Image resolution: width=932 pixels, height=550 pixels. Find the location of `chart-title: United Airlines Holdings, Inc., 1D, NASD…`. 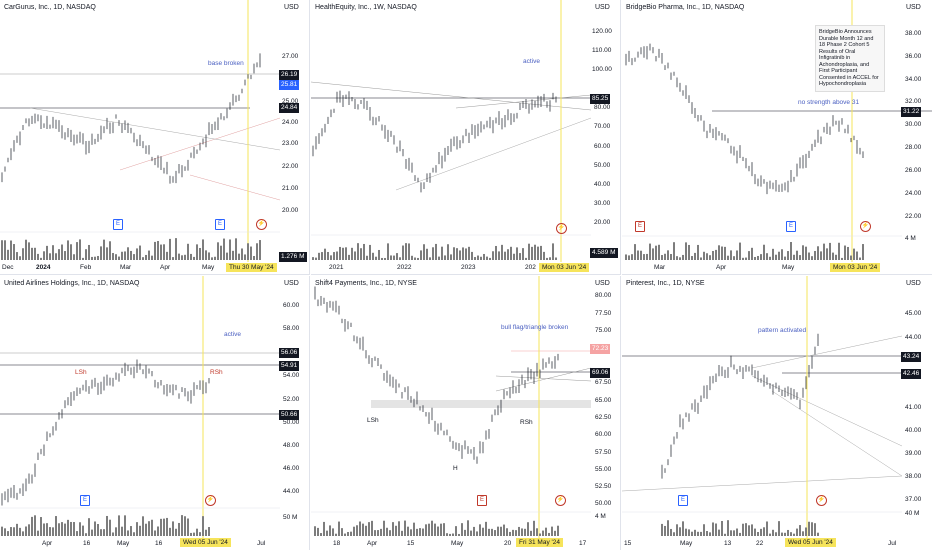

chart-title: United Airlines Holdings, Inc., 1D, NASD… is located at coordinates (72, 283).